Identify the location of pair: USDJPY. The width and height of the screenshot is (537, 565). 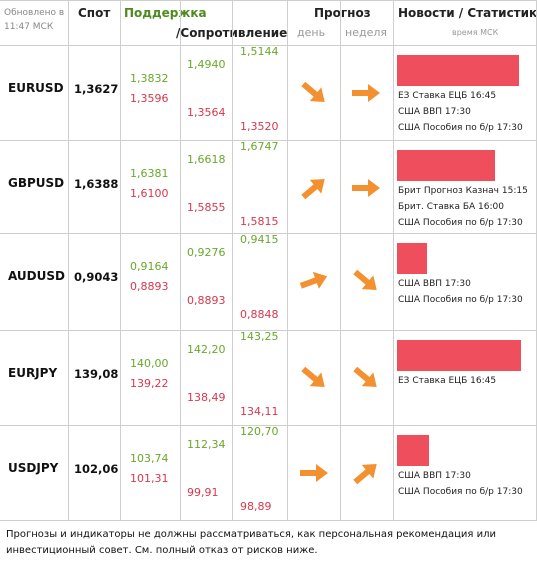
(33, 468).